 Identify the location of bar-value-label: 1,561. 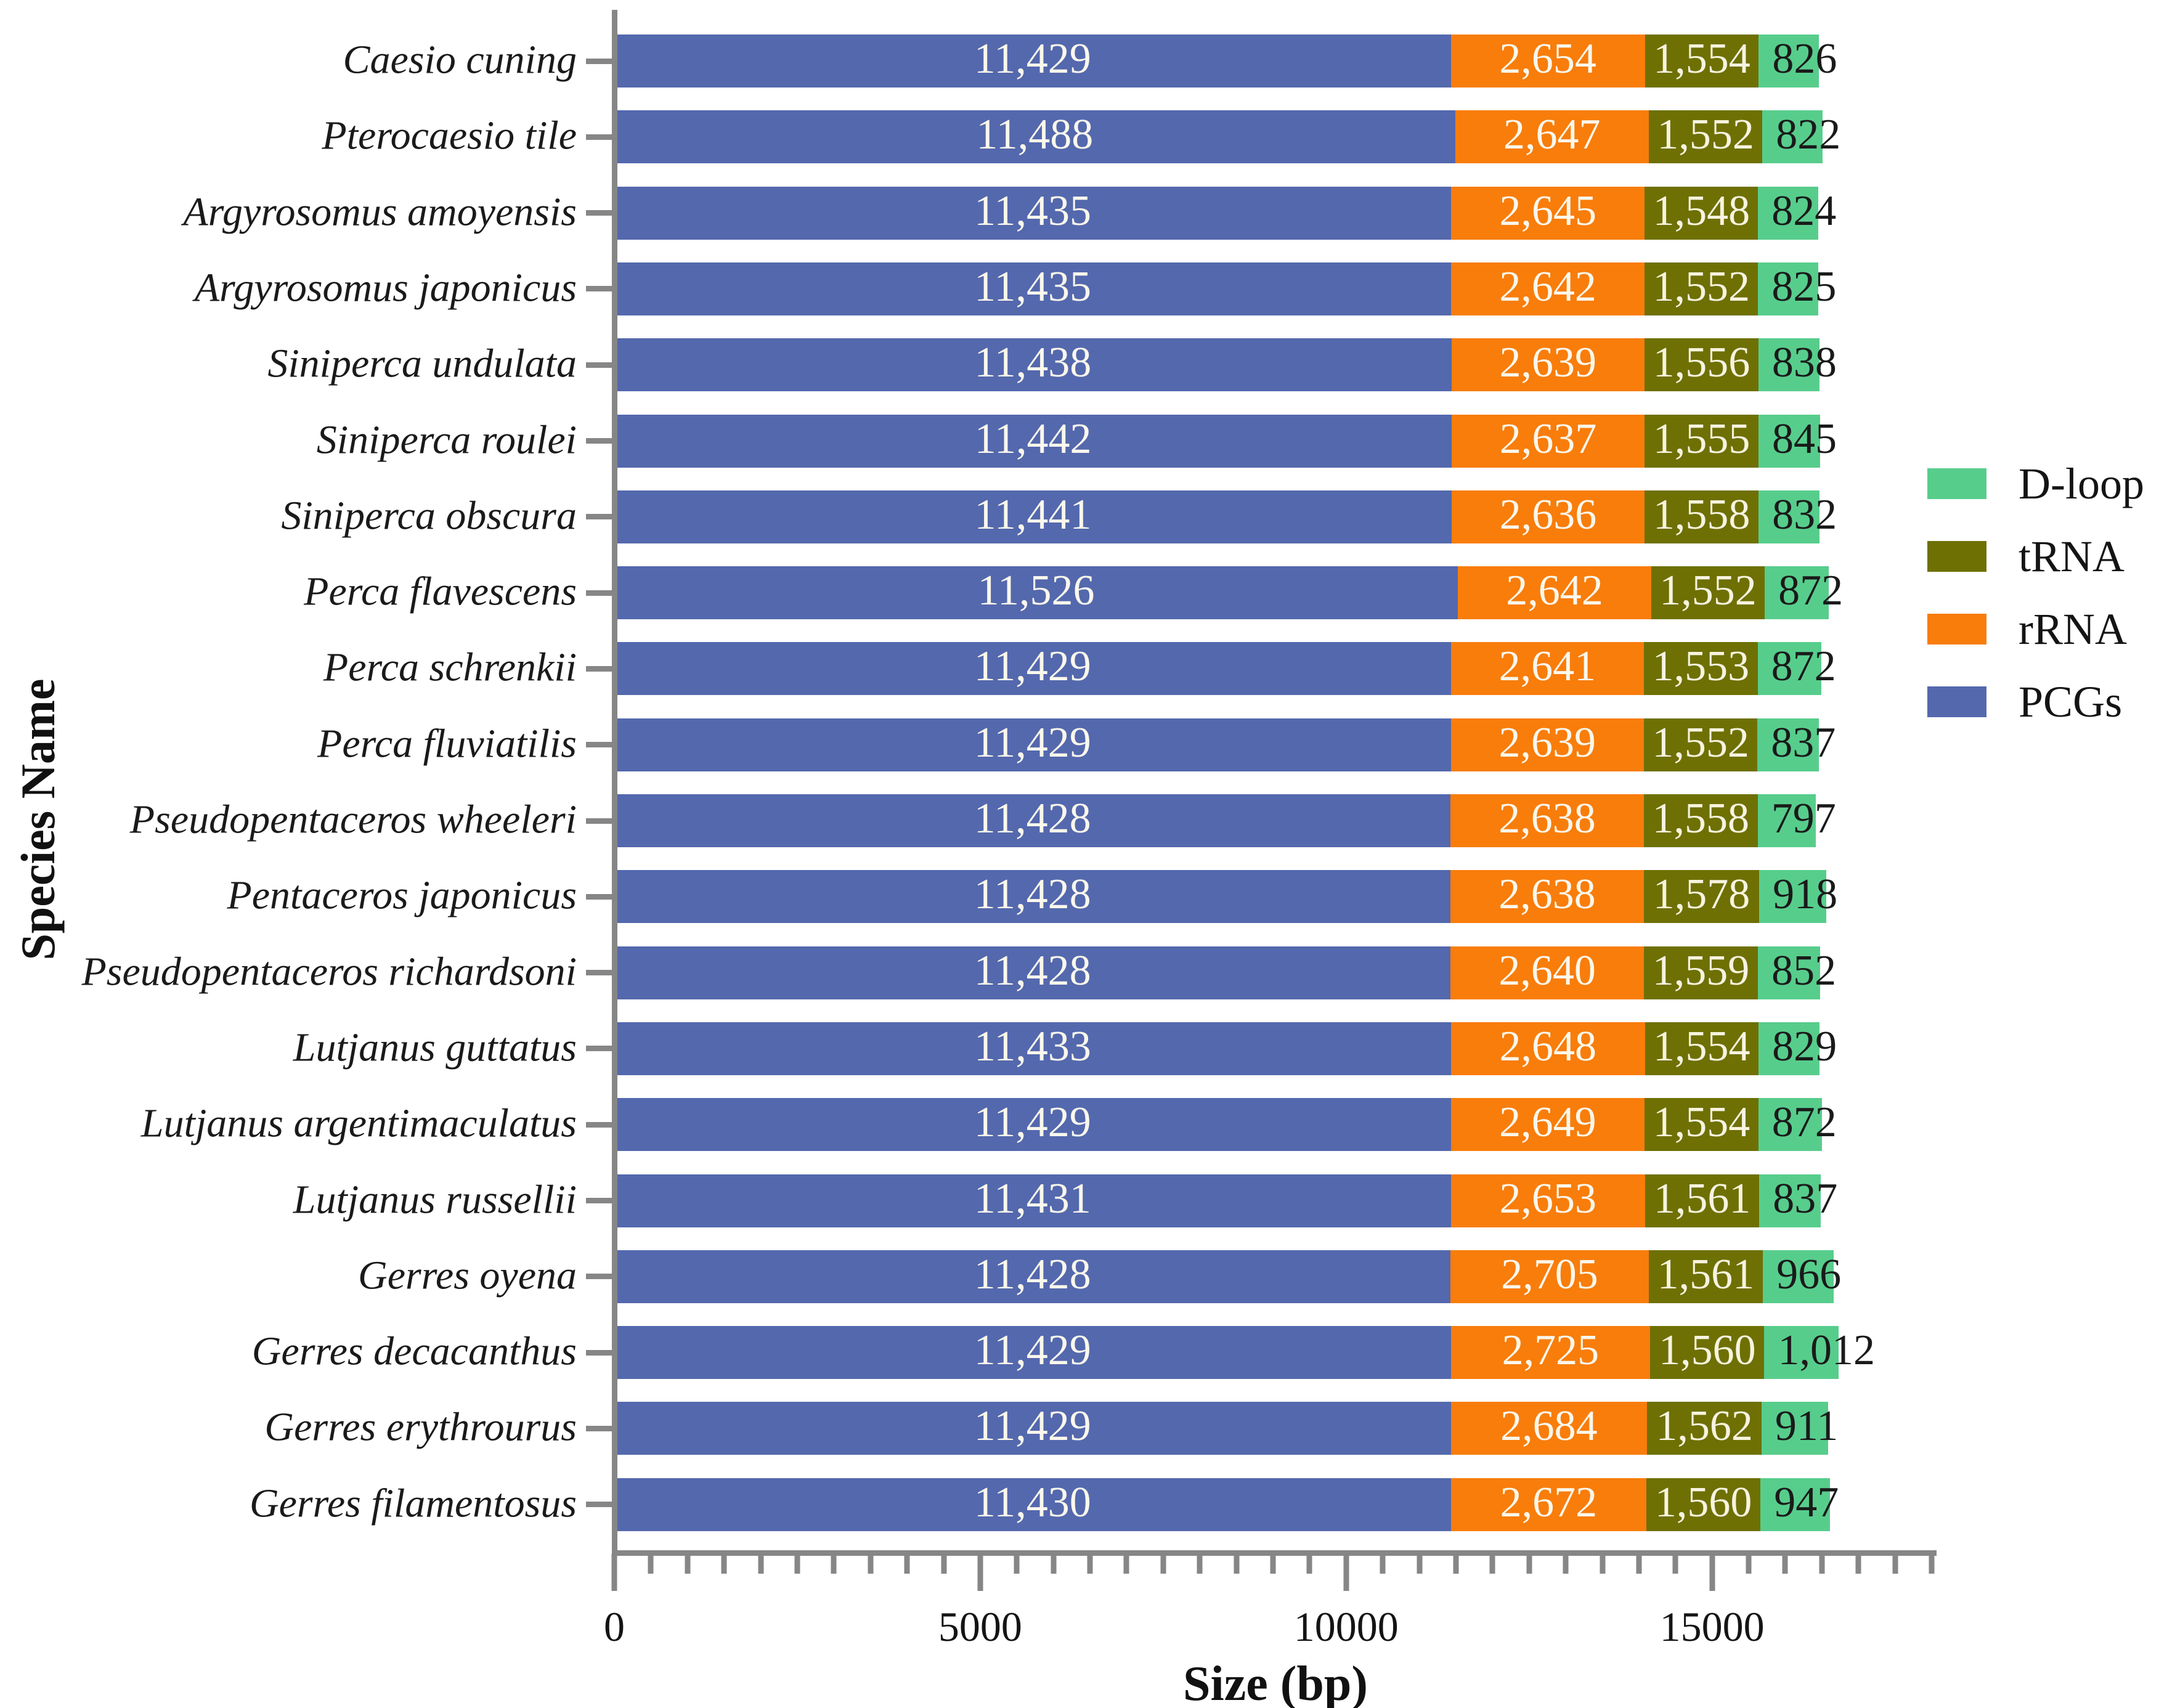
(1706, 1274).